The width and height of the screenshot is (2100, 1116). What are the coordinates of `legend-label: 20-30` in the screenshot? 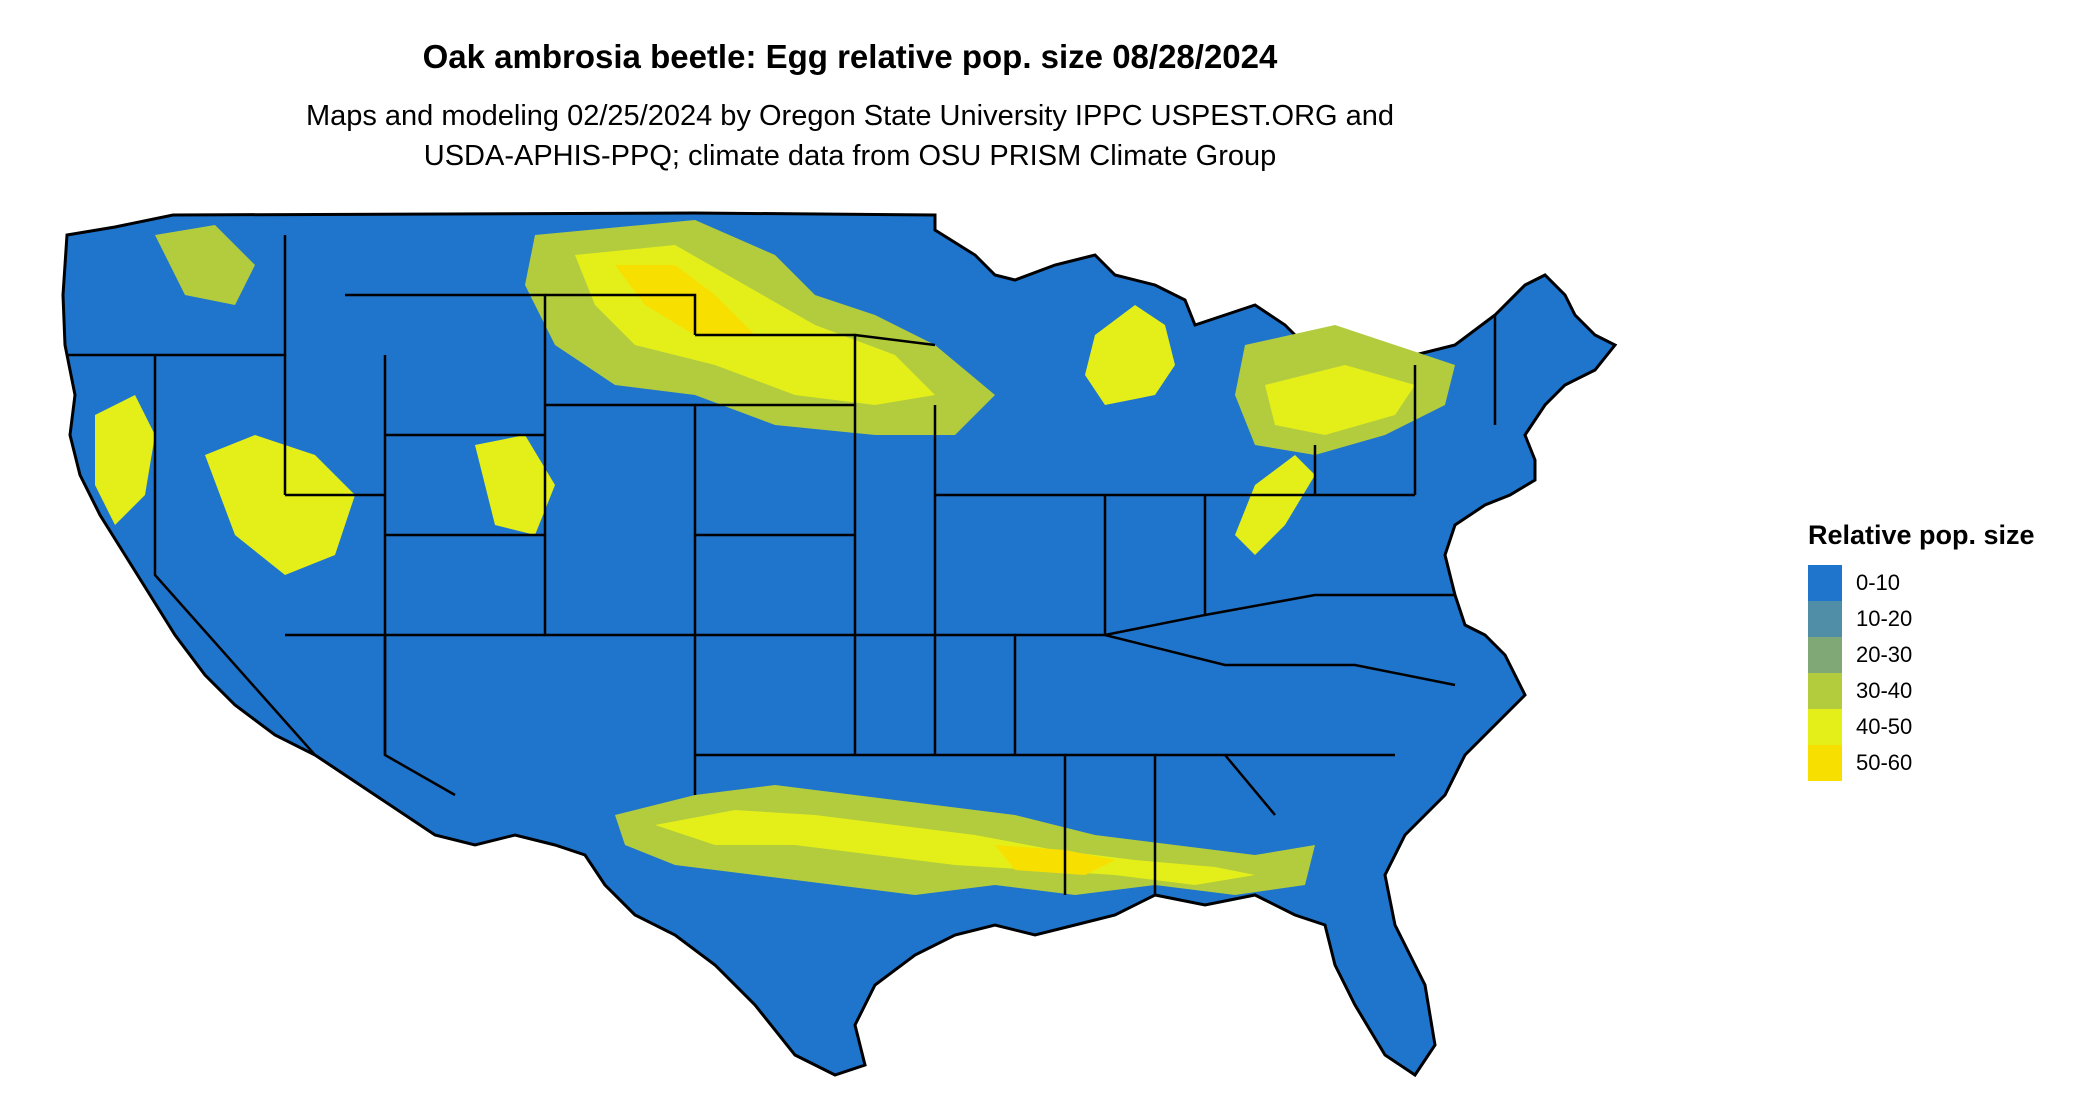 It's located at (1884, 654).